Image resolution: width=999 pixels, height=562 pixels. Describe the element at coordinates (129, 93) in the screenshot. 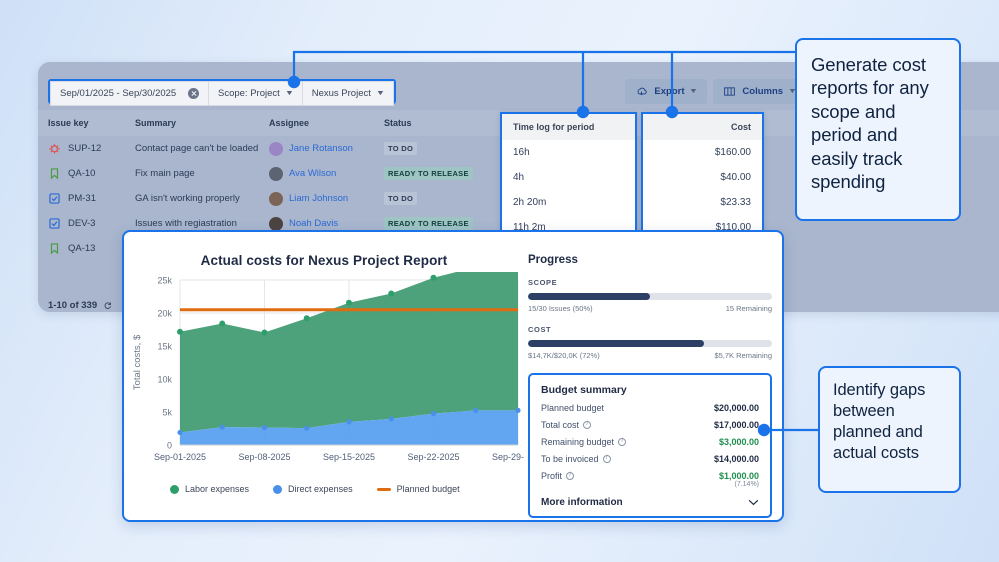

I see `date-range-filter: Sep/01/2025 - Sep/30/2025` at that location.